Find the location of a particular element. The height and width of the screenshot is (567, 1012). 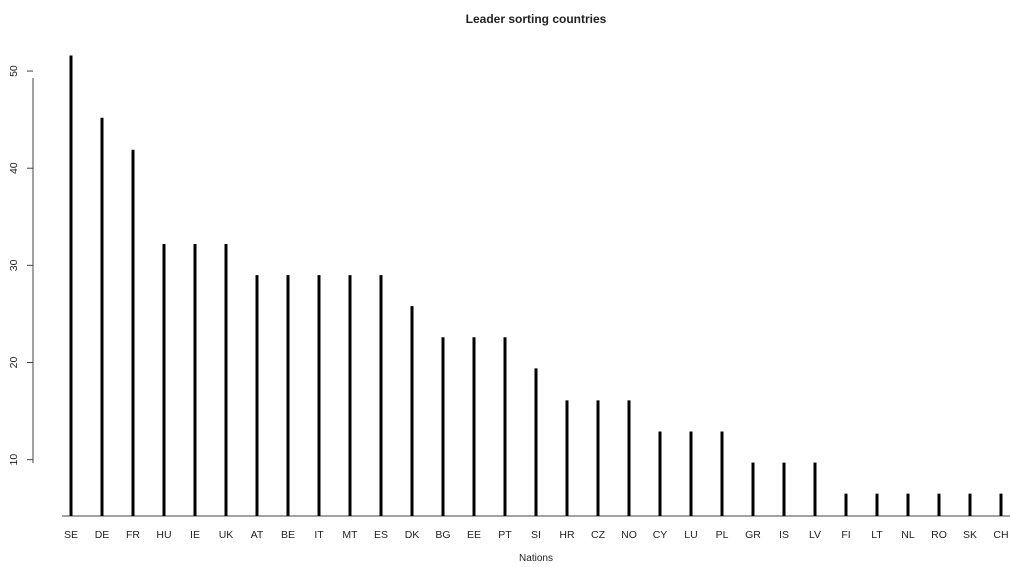

x-tick-label: MT is located at coordinates (350, 535).